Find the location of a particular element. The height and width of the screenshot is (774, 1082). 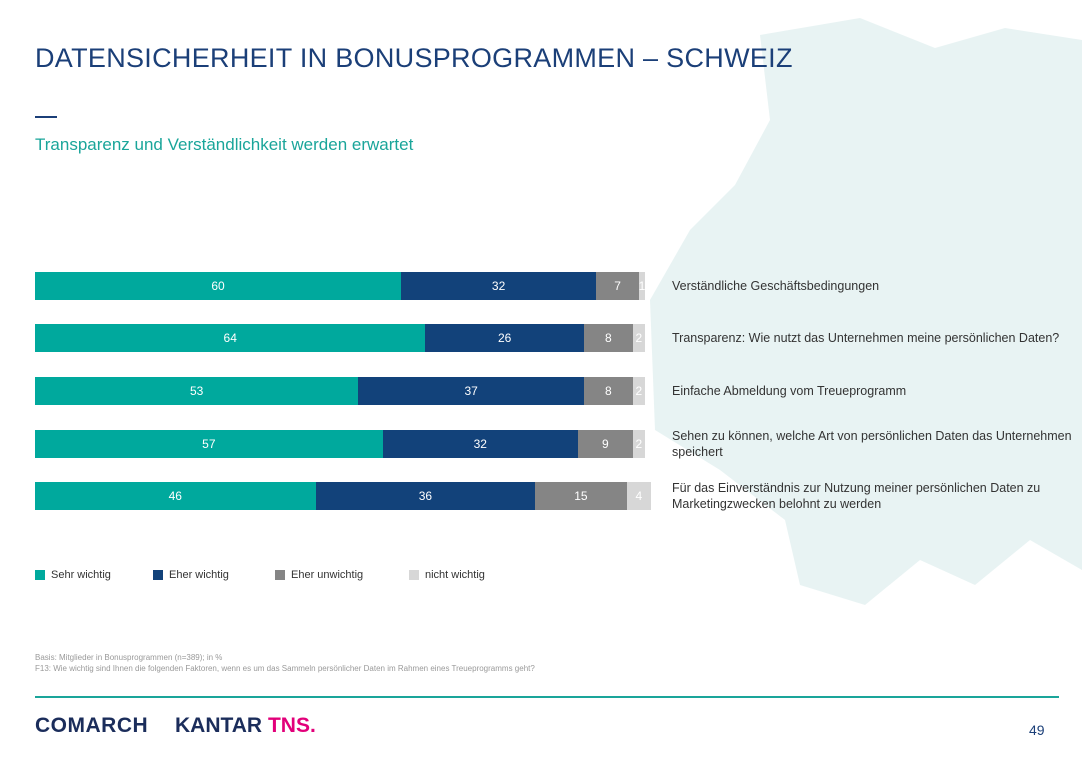

bar-segment-nicht-wichtig: 4 is located at coordinates (639, 496).